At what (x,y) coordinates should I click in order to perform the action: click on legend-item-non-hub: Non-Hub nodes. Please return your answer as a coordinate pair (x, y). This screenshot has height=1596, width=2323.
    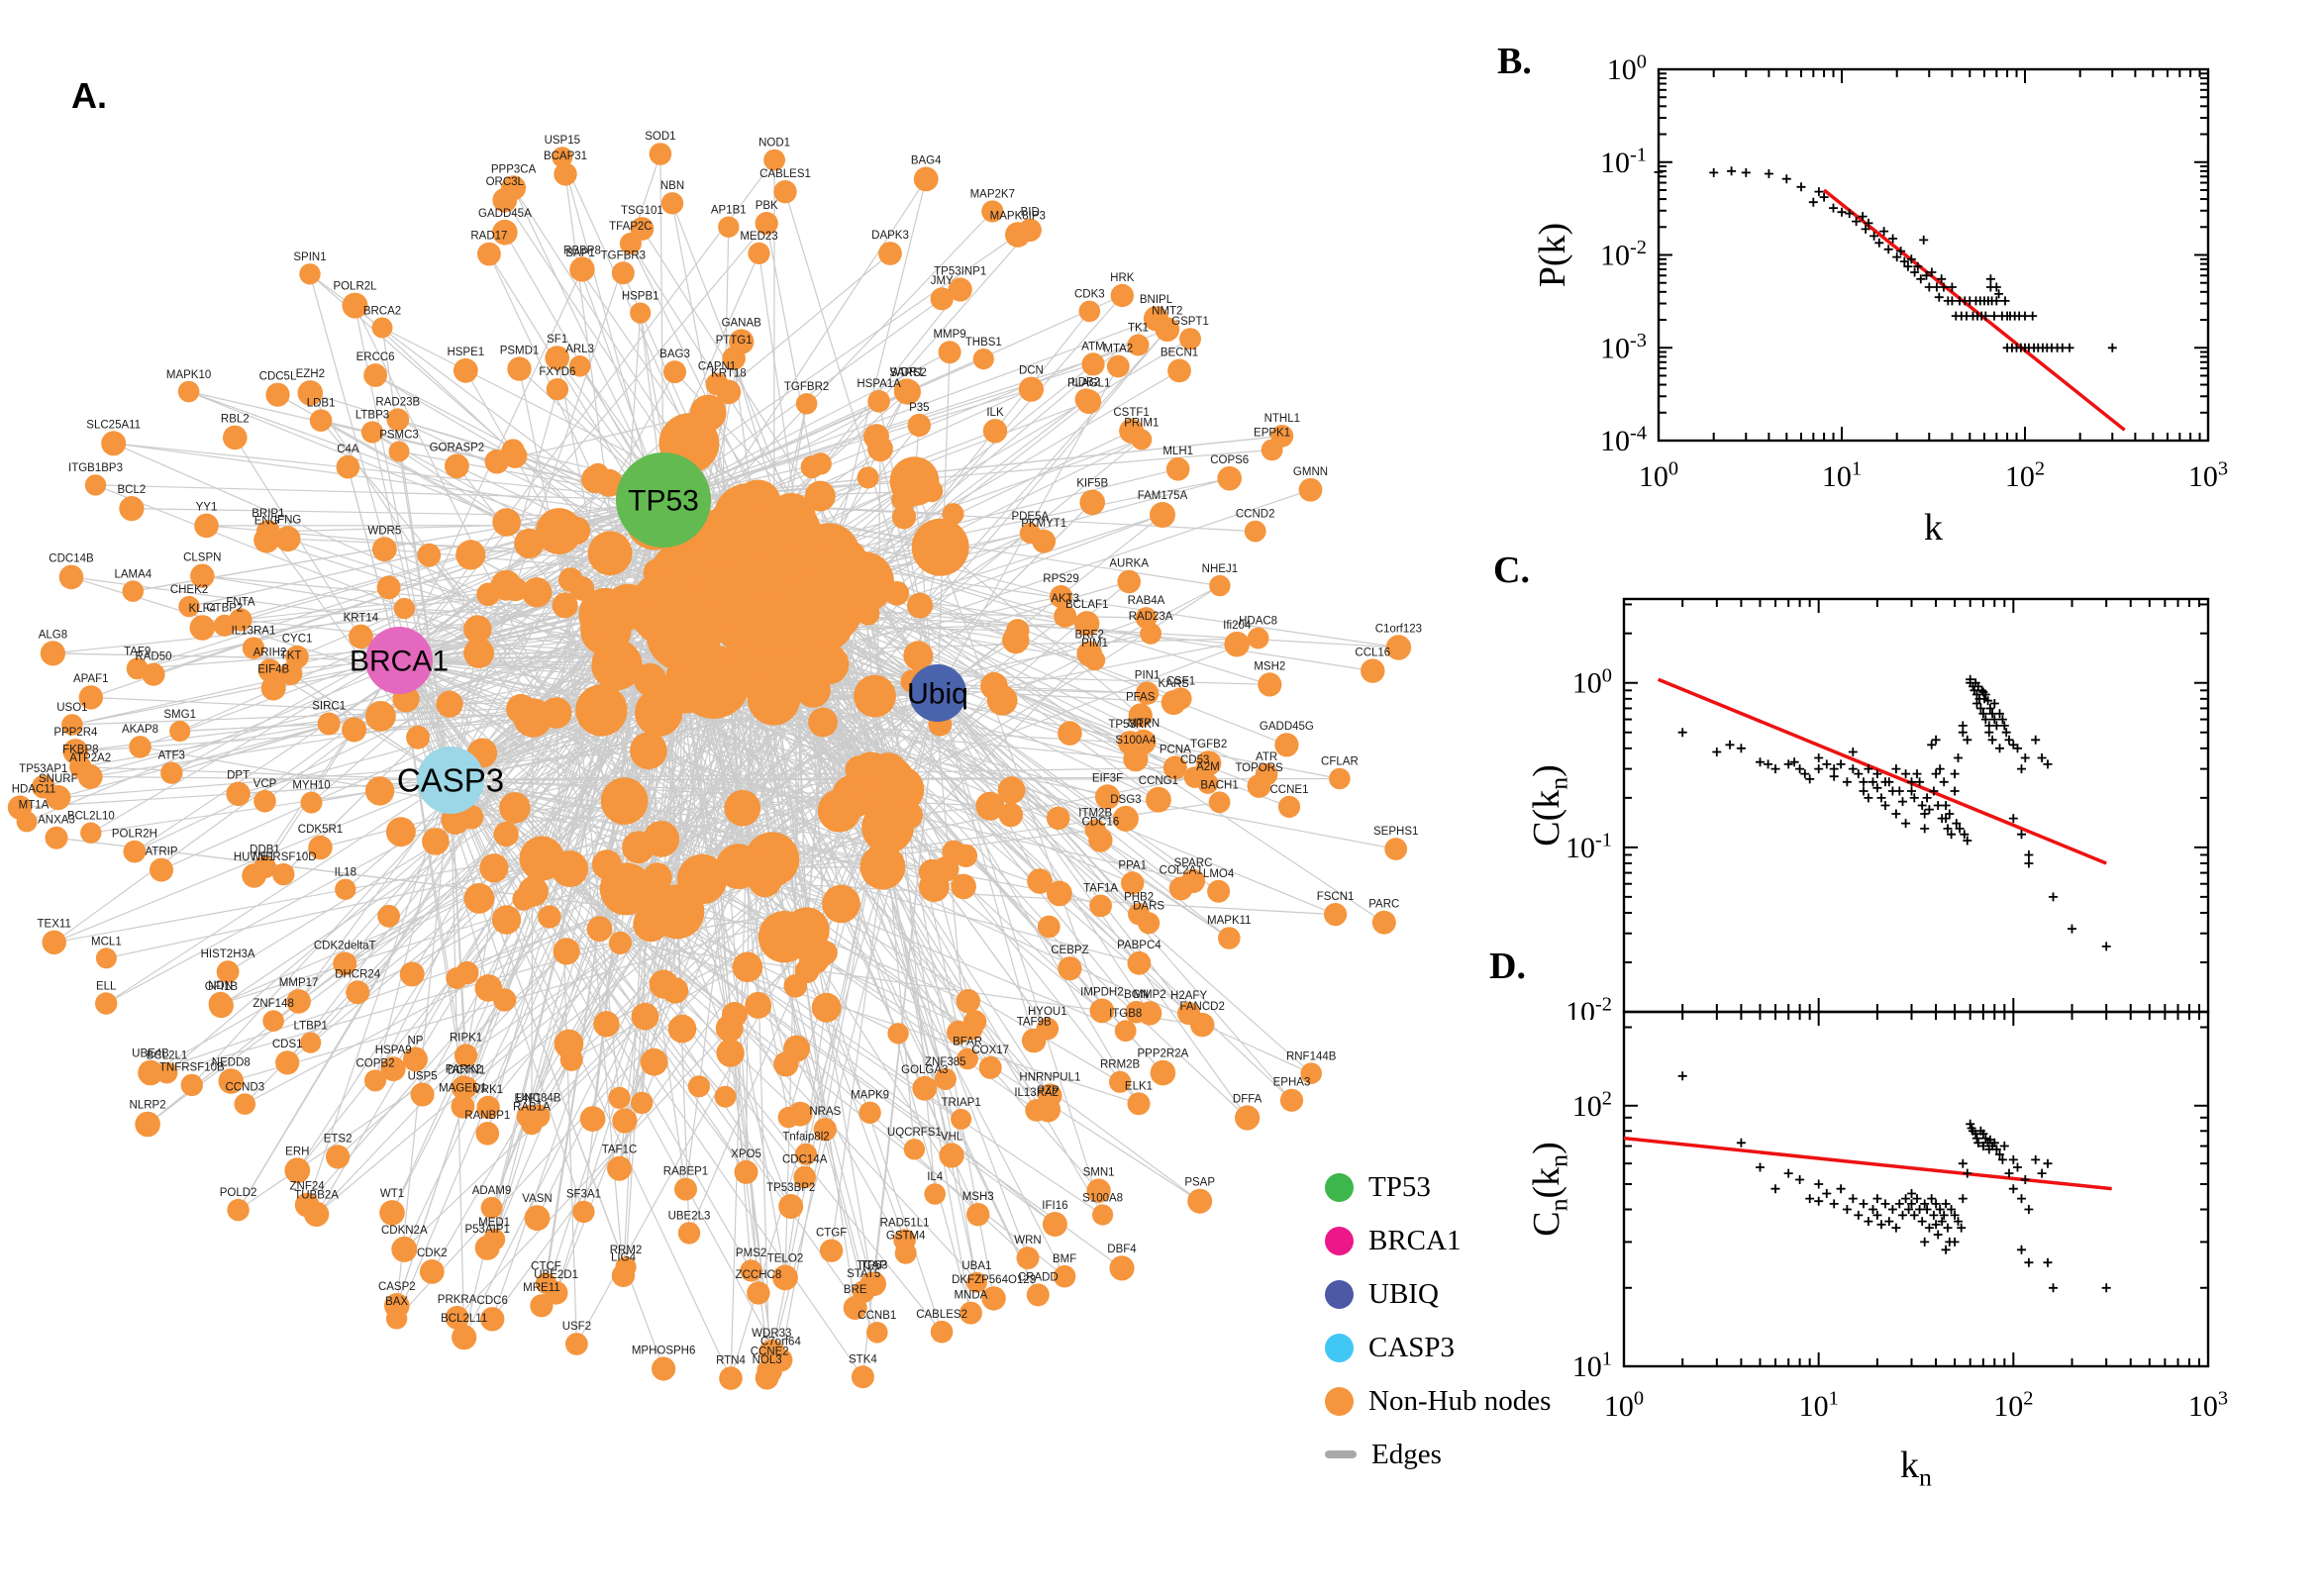
    Looking at the image, I should click on (1438, 1401).